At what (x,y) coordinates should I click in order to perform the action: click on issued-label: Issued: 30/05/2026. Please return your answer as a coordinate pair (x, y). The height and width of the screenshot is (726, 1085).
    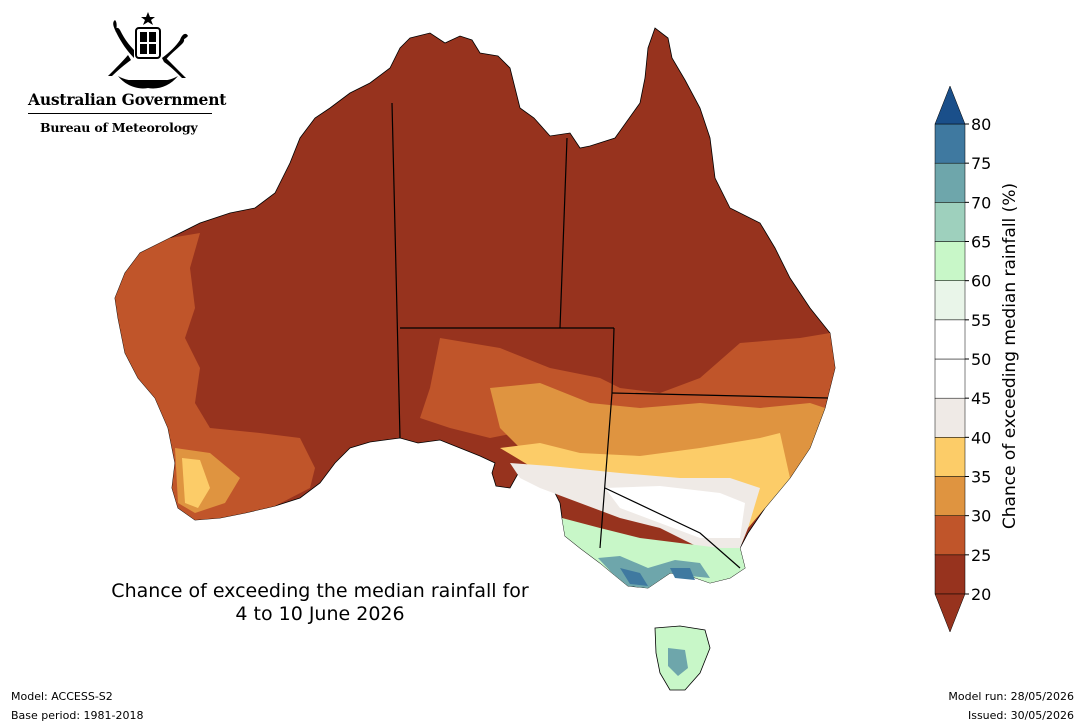
    Looking at the image, I should click on (1020, 715).